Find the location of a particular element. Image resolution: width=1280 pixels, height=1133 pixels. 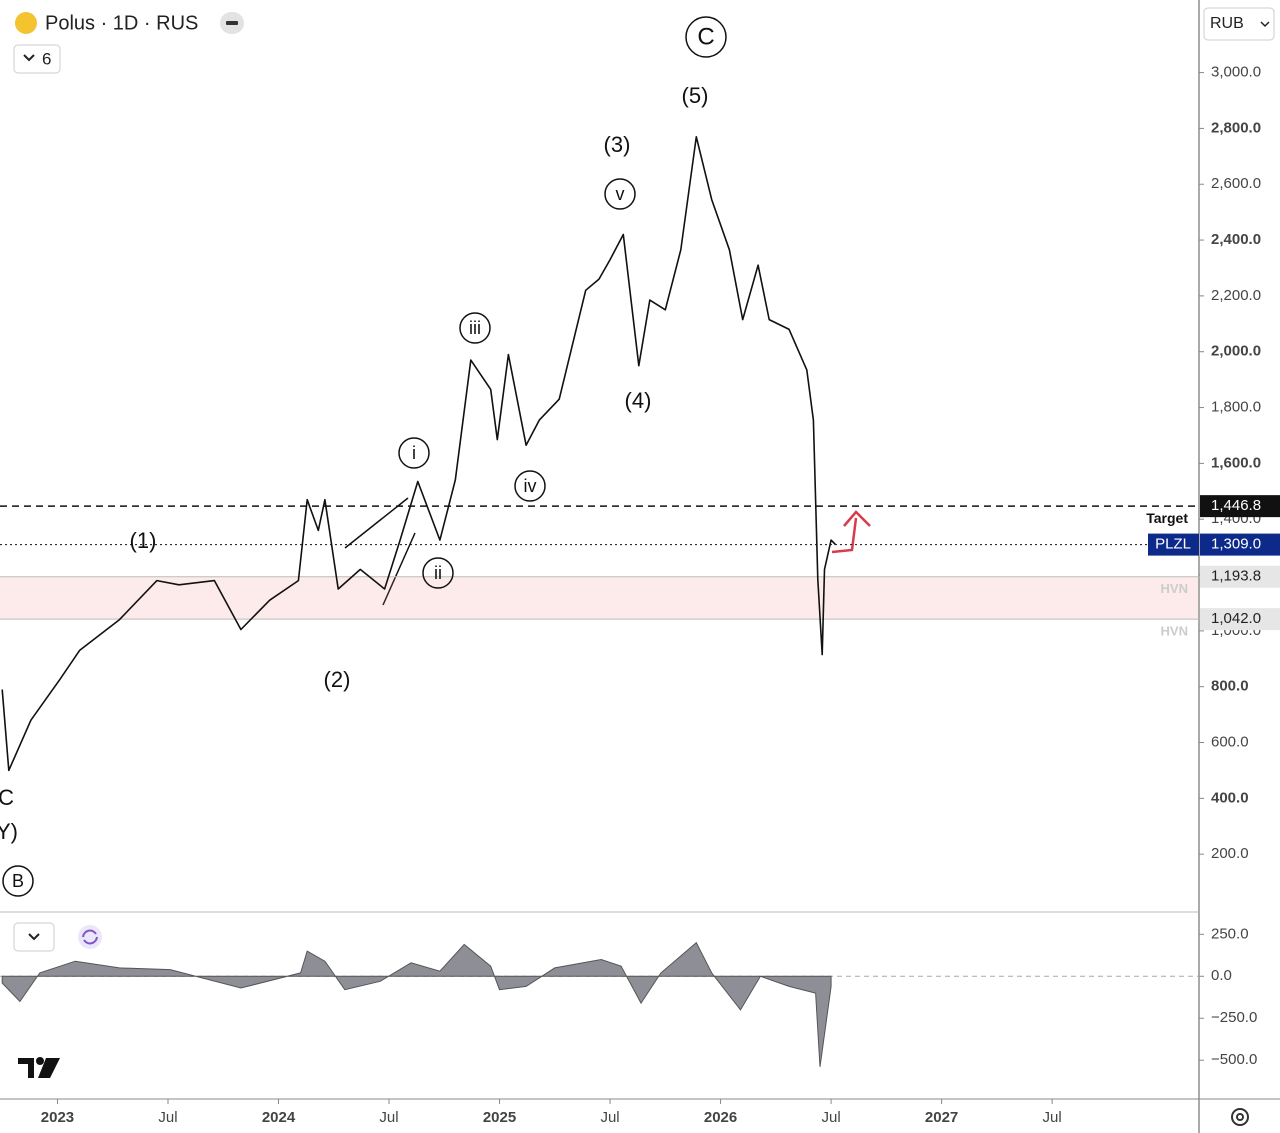

wave-label: (5) is located at coordinates (695, 95).